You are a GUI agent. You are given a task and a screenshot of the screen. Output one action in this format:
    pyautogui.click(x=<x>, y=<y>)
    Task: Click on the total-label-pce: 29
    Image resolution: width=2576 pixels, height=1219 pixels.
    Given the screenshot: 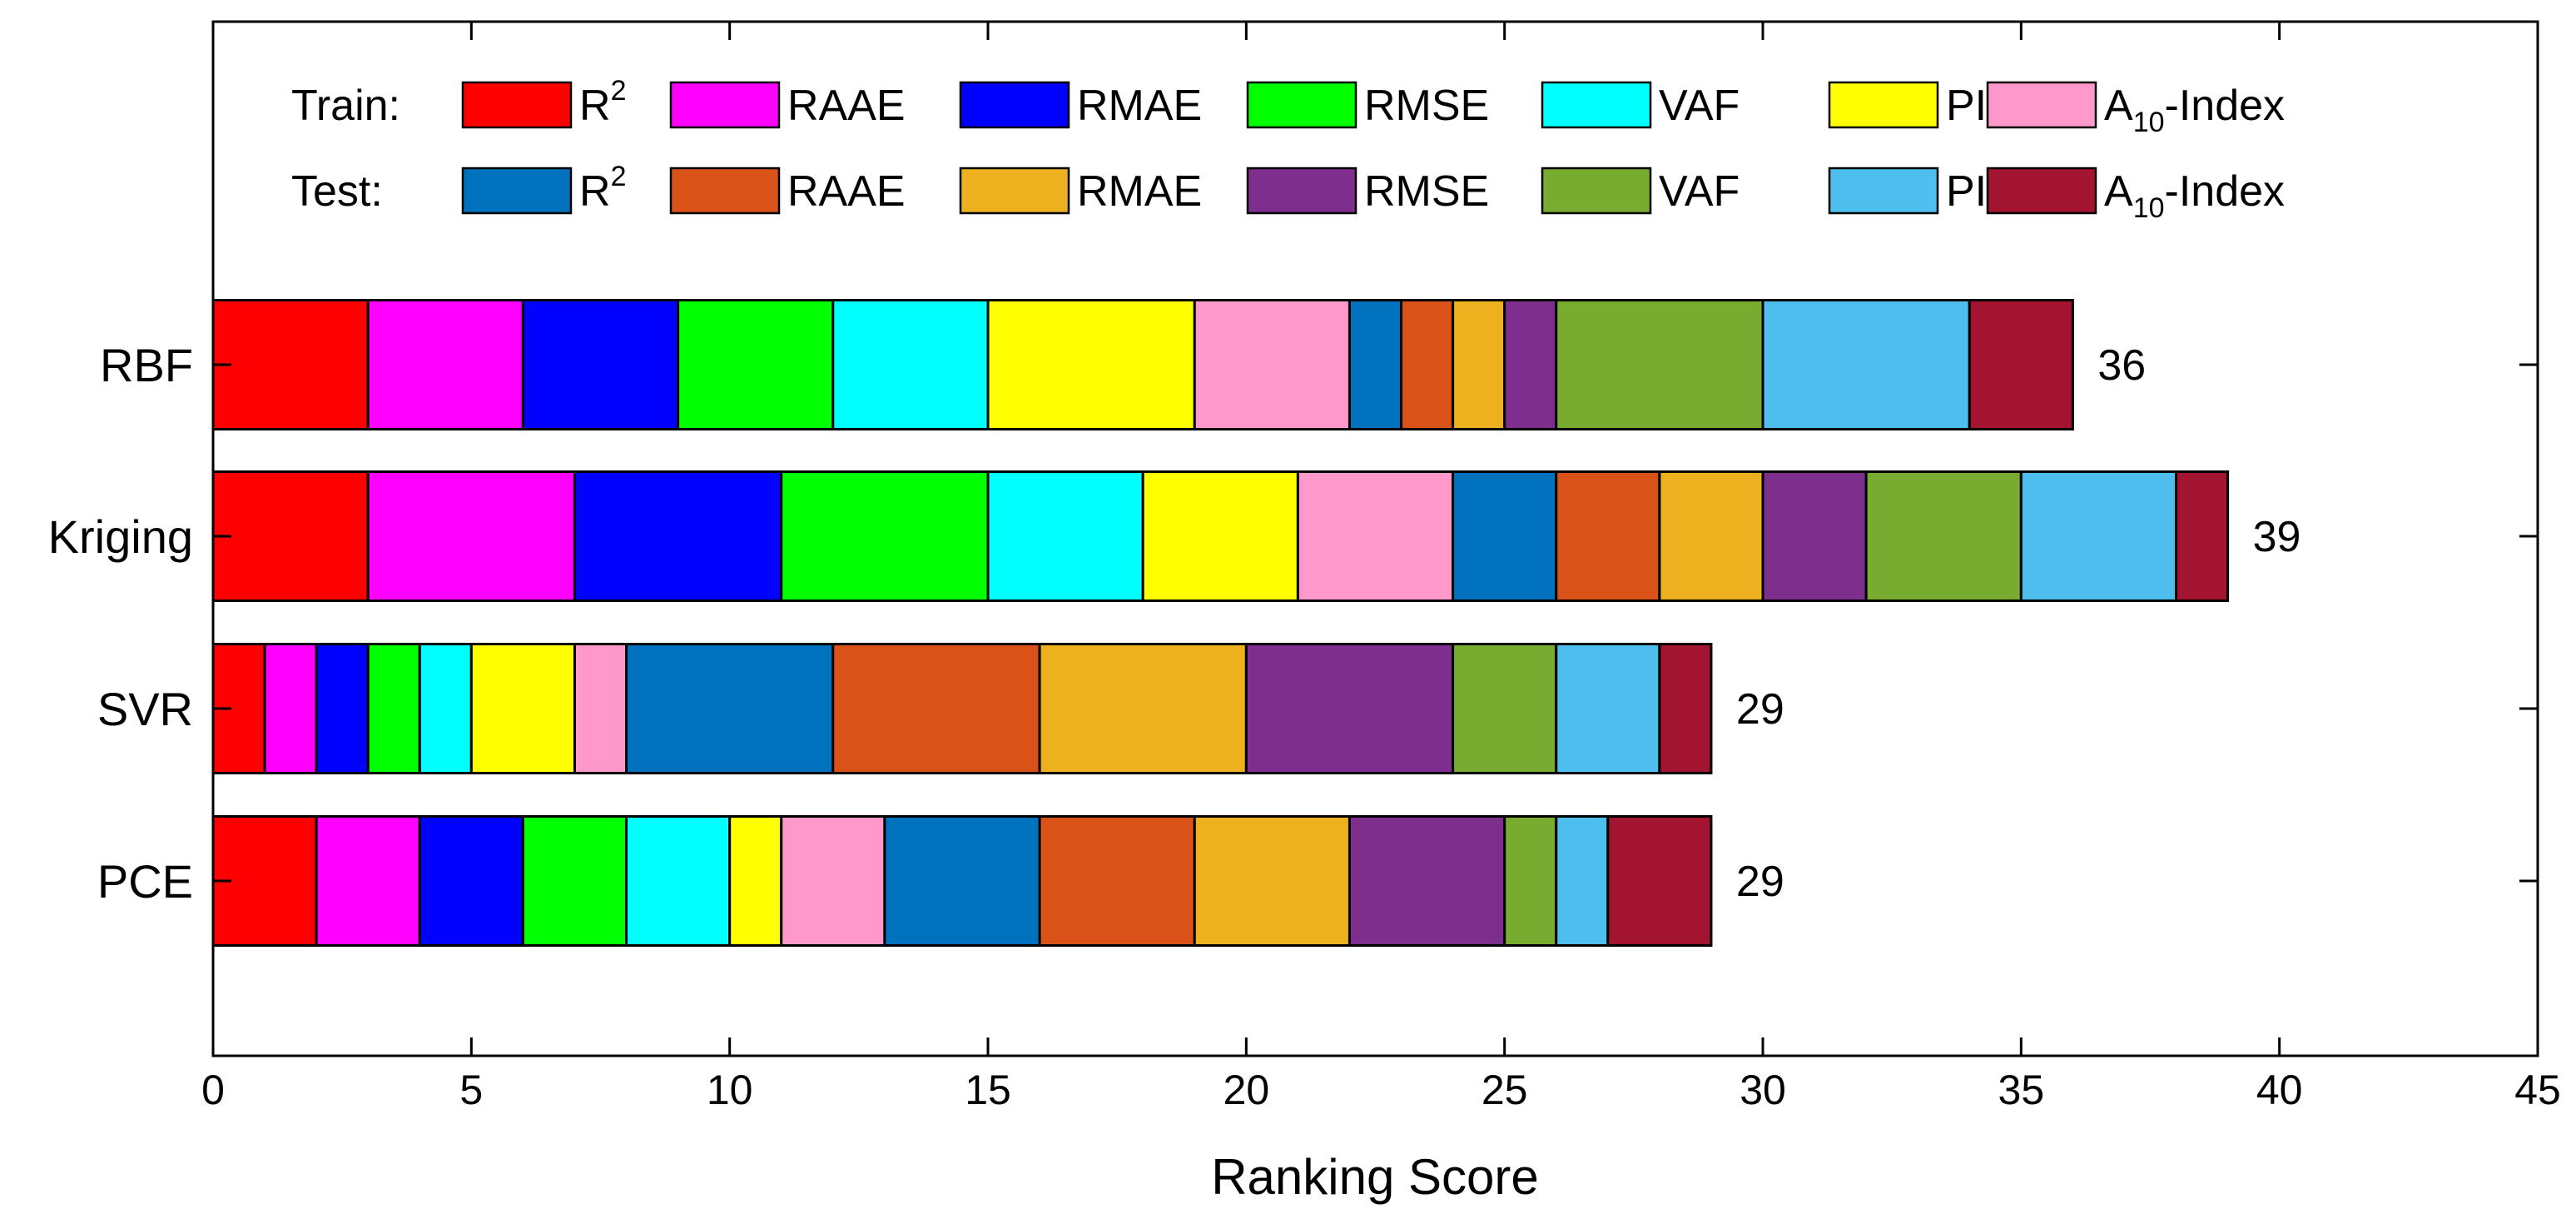 What is the action you would take?
    pyautogui.click(x=1760, y=882)
    